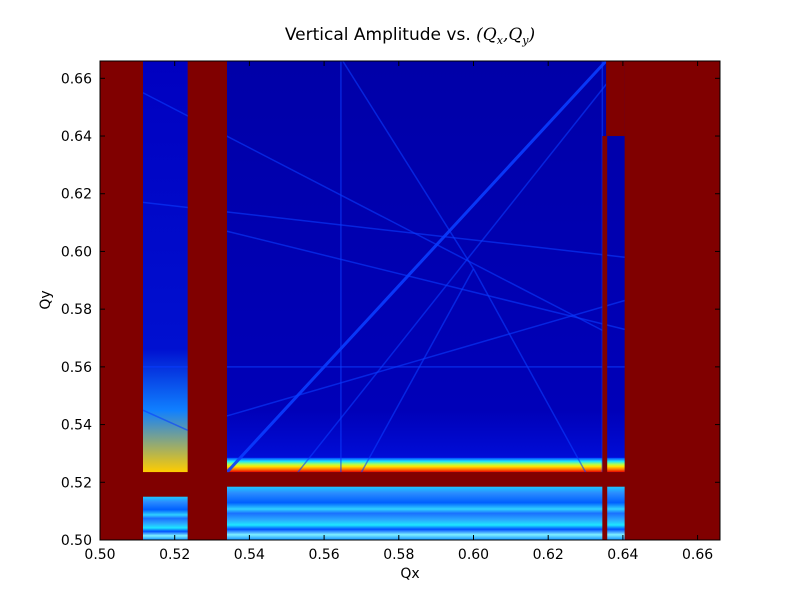 This screenshot has width=800, height=600. What do you see at coordinates (398, 555) in the screenshot?
I see `x-tick-label: 0.58` at bounding box center [398, 555].